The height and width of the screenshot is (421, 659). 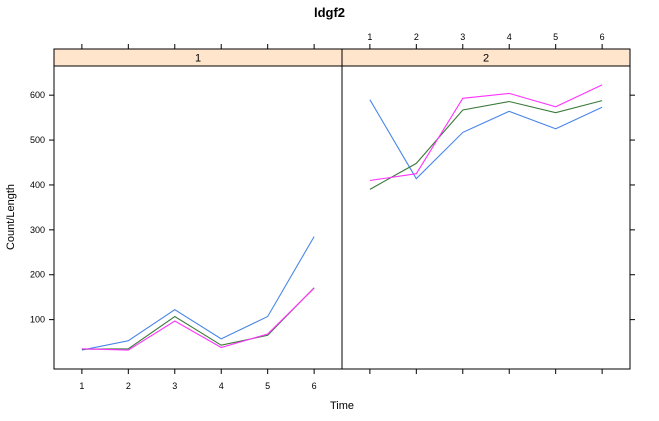 I want to click on x-tick-label: 1, so click(x=81, y=386).